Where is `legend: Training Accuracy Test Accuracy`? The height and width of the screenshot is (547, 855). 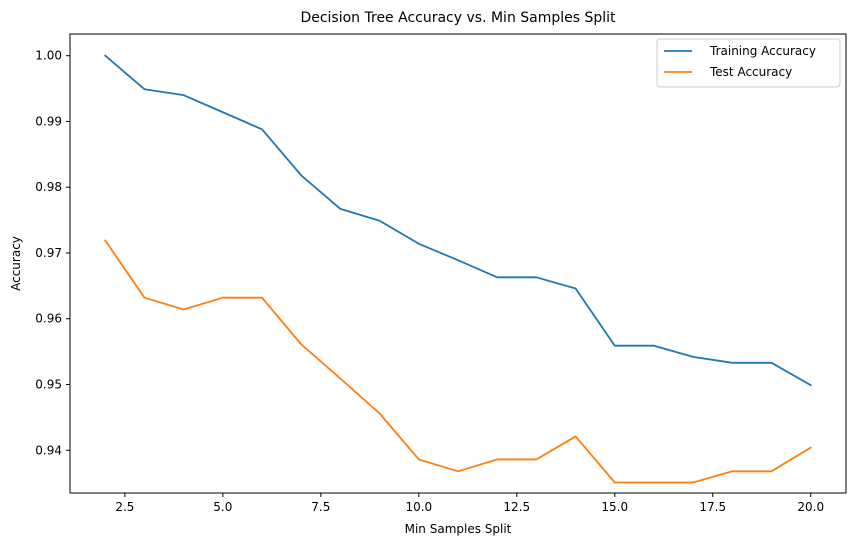 legend: Training Accuracy Test Accuracy is located at coordinates (748, 63).